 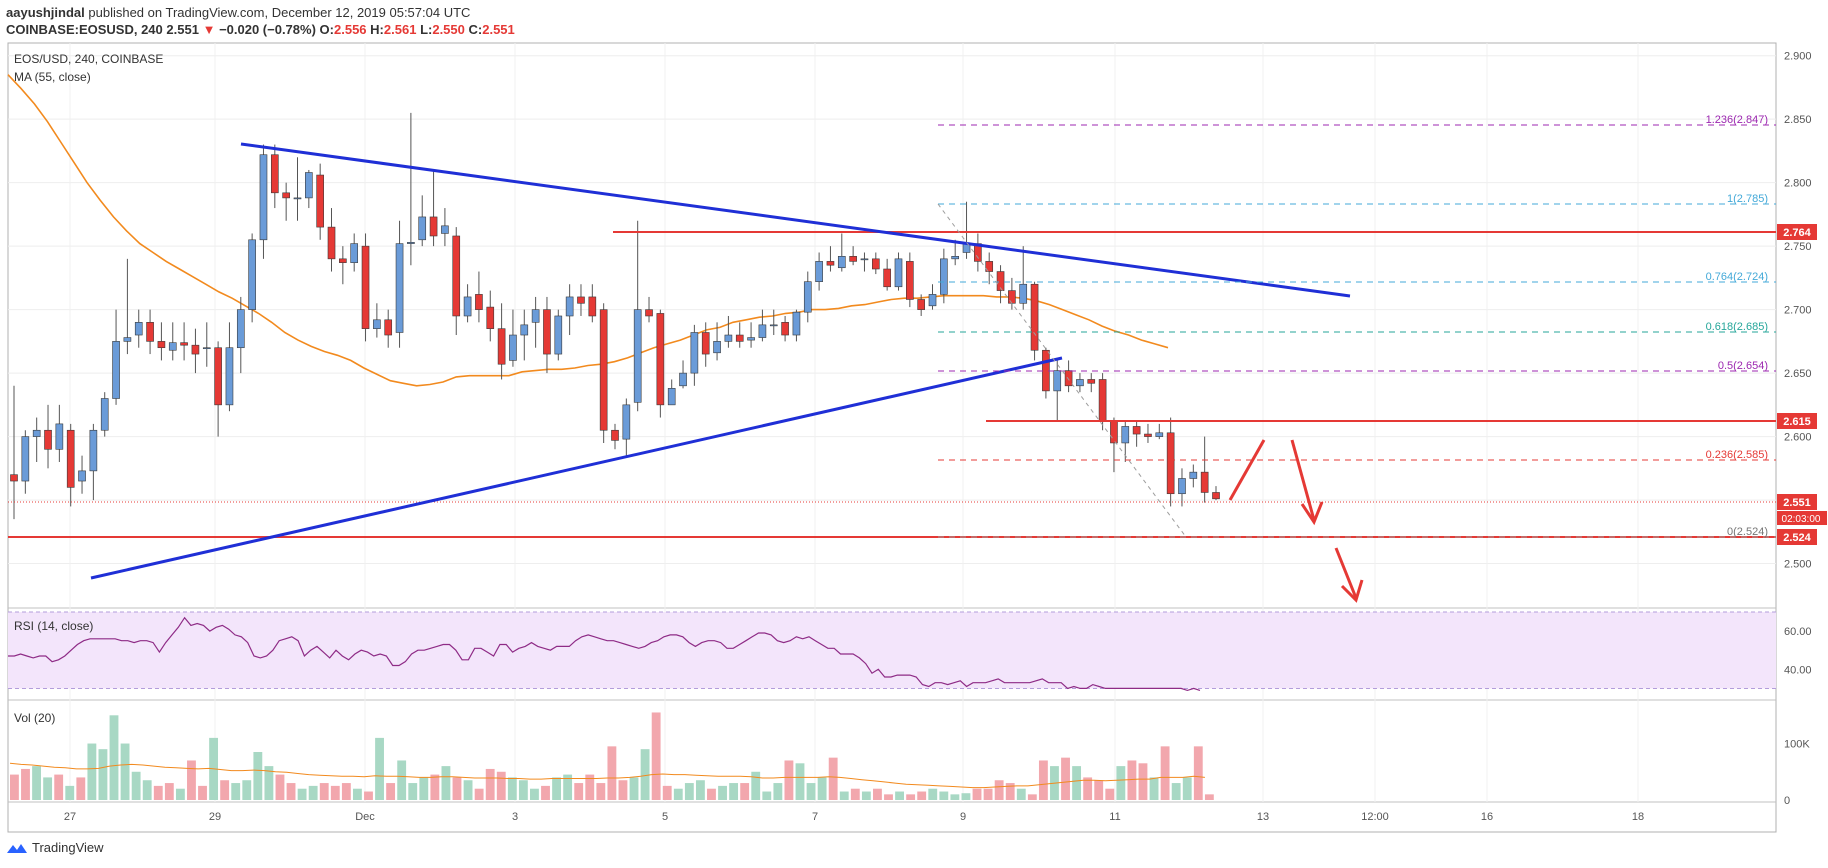 I want to click on open-value: 2.556, so click(x=350, y=29).